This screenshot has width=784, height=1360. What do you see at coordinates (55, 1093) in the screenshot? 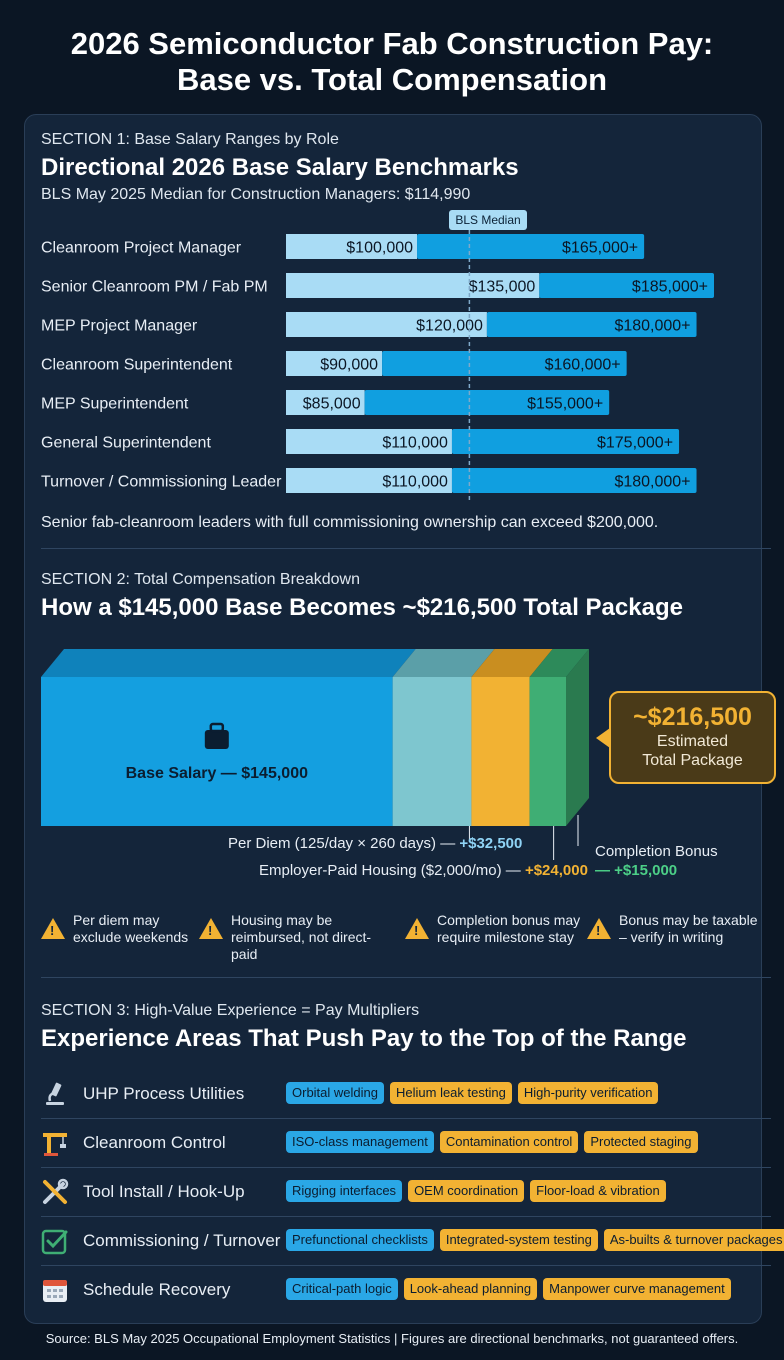
I see `microscope-icon` at bounding box center [55, 1093].